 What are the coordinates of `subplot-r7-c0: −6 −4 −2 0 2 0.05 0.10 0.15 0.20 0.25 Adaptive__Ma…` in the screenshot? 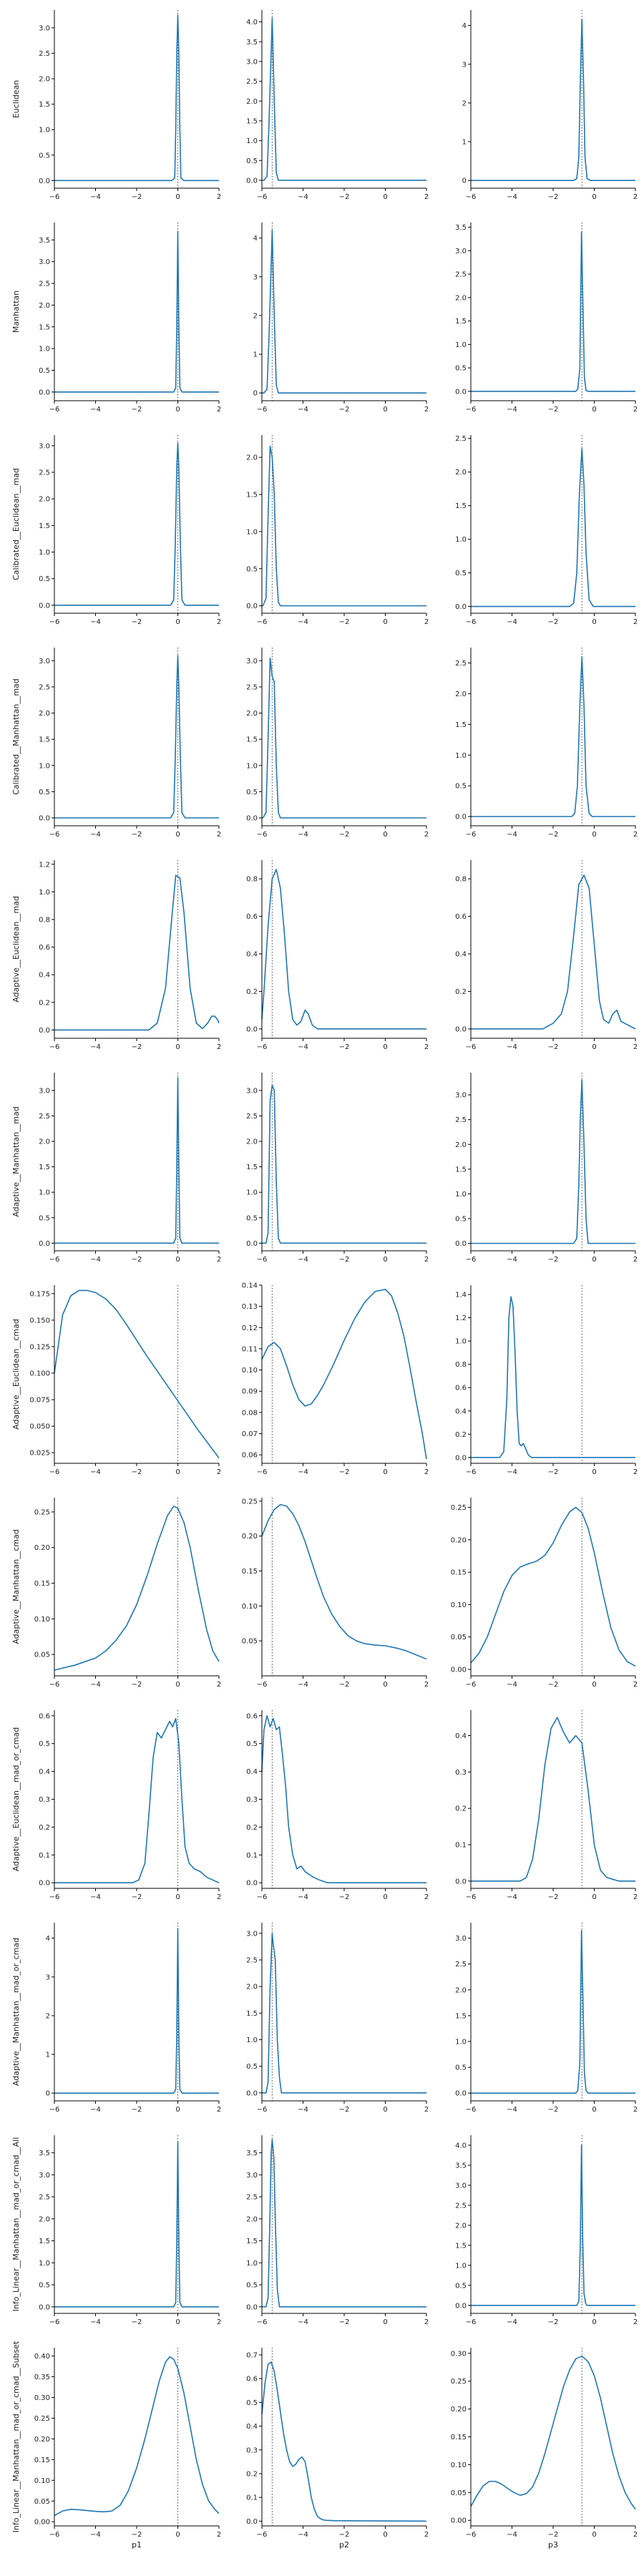 It's located at (116, 1593).